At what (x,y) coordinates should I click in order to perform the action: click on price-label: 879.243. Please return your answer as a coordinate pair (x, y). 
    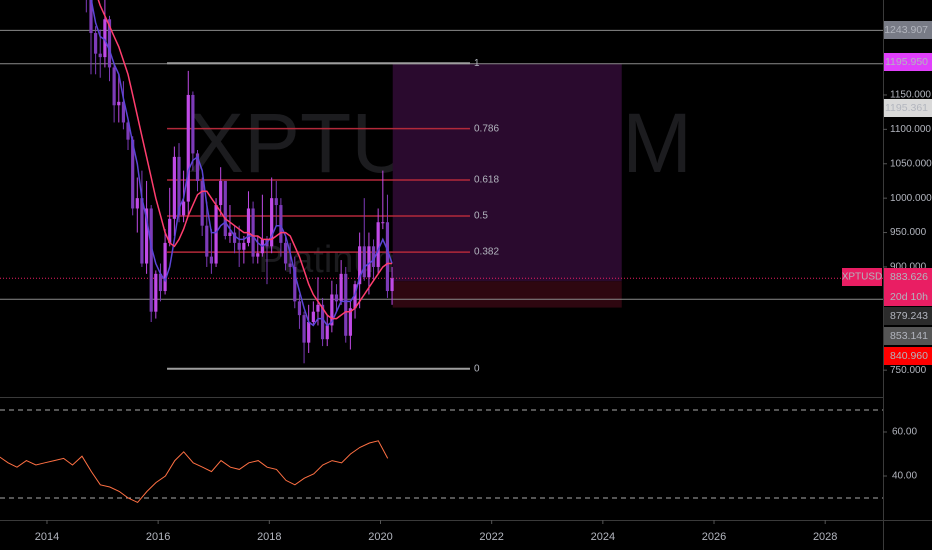
    Looking at the image, I should click on (909, 316).